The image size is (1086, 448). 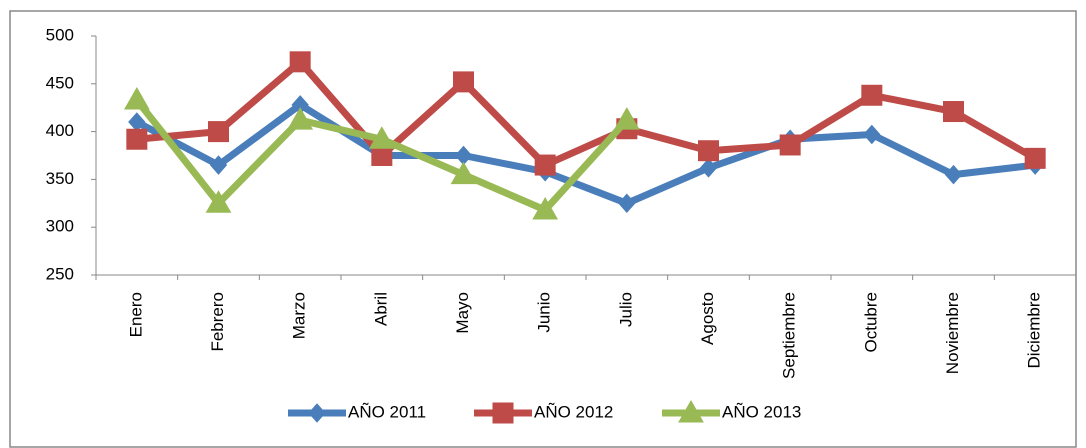 What do you see at coordinates (60, 273) in the screenshot?
I see `y-tick-label: 250` at bounding box center [60, 273].